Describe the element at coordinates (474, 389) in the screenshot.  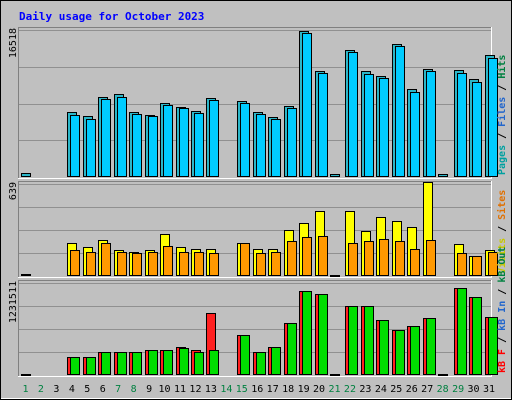
I see `x-tick-label: 30` at that location.